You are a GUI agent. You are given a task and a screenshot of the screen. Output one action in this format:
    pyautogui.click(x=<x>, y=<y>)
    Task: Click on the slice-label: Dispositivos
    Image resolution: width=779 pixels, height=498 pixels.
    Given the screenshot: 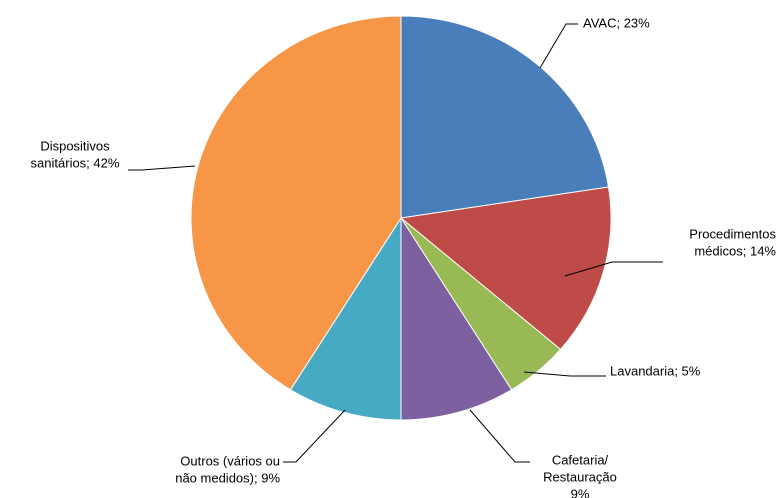 What is the action you would take?
    pyautogui.click(x=75, y=145)
    